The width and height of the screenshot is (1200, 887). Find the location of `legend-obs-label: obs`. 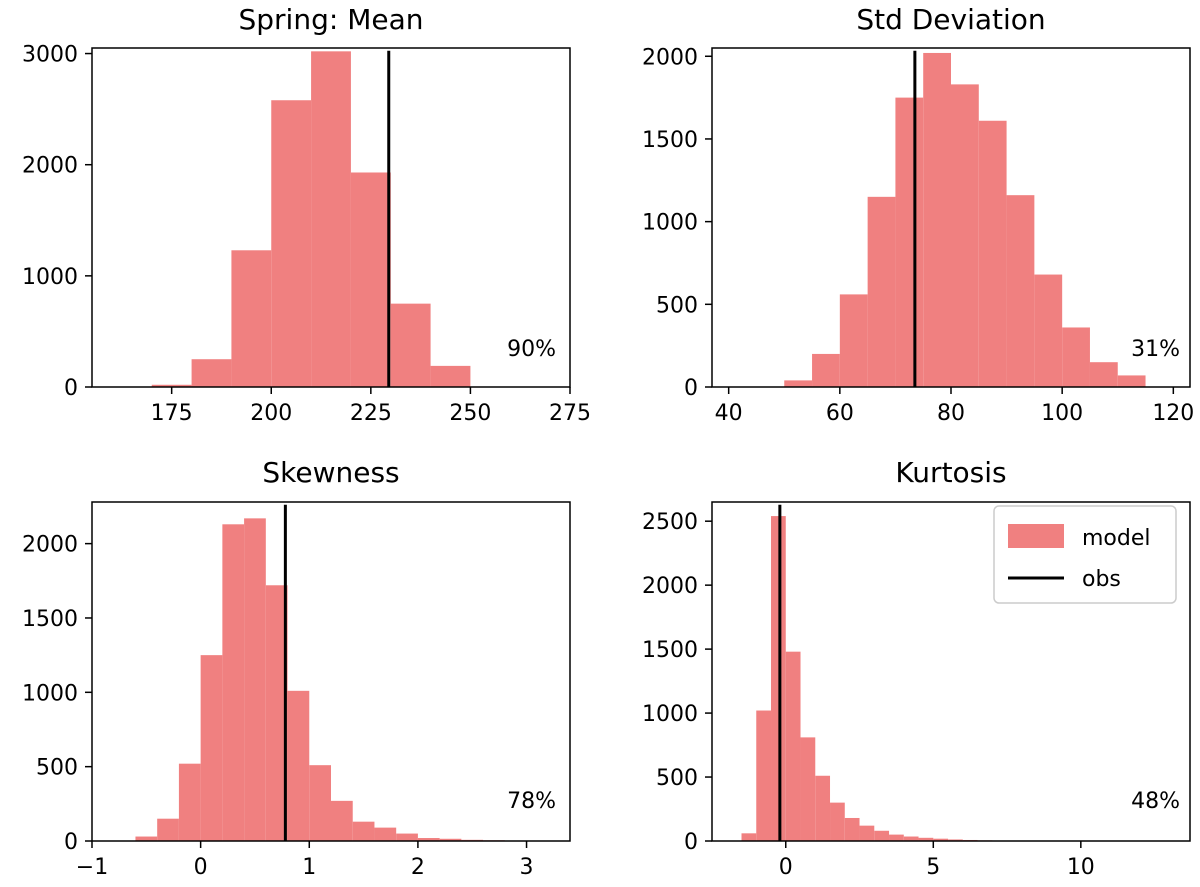

legend-obs-label: obs is located at coordinates (1101, 579).